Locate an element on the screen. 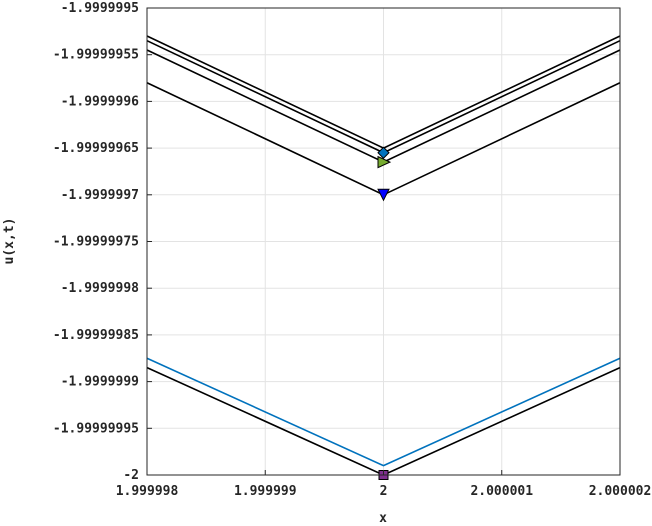 The width and height of the screenshot is (652, 526). y-tick-label: -1.99999965 is located at coordinates (96, 148).